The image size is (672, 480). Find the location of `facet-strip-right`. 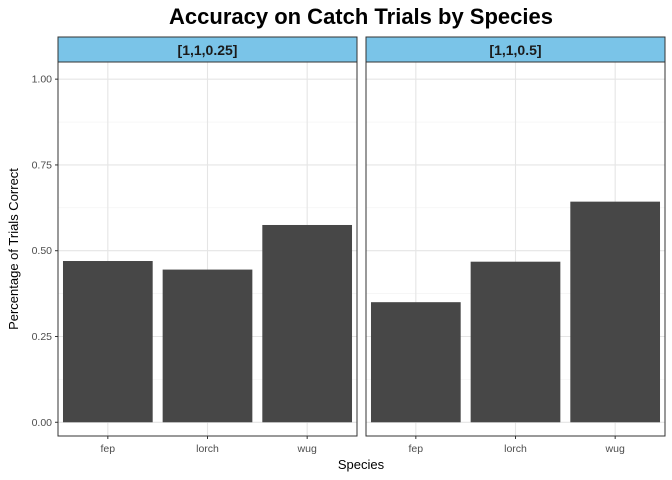

facet-strip-right is located at coordinates (515, 49).